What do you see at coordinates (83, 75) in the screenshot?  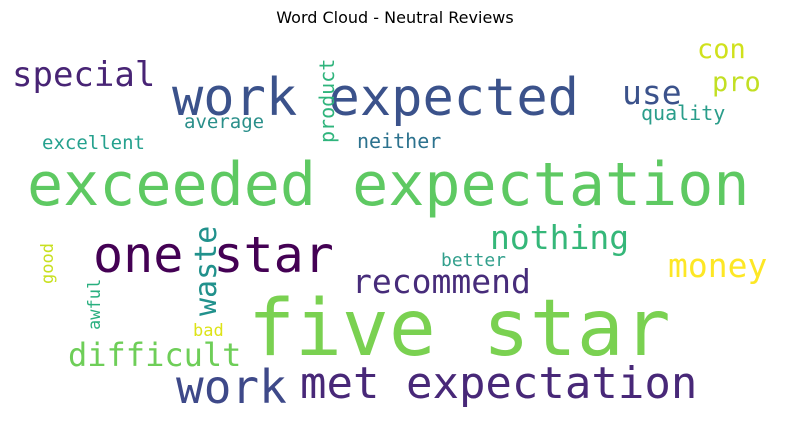 I see `word-special: special` at bounding box center [83, 75].